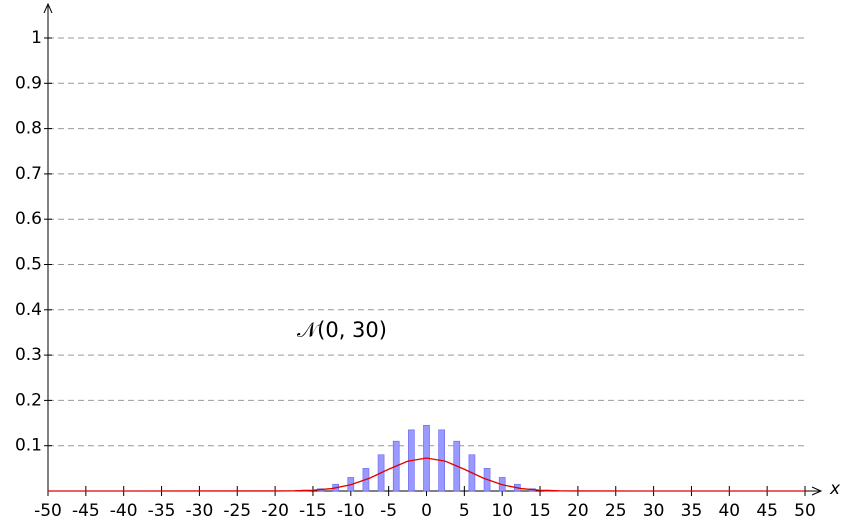 This screenshot has height=526, width=843. I want to click on x-tick-label: -5, so click(388, 511).